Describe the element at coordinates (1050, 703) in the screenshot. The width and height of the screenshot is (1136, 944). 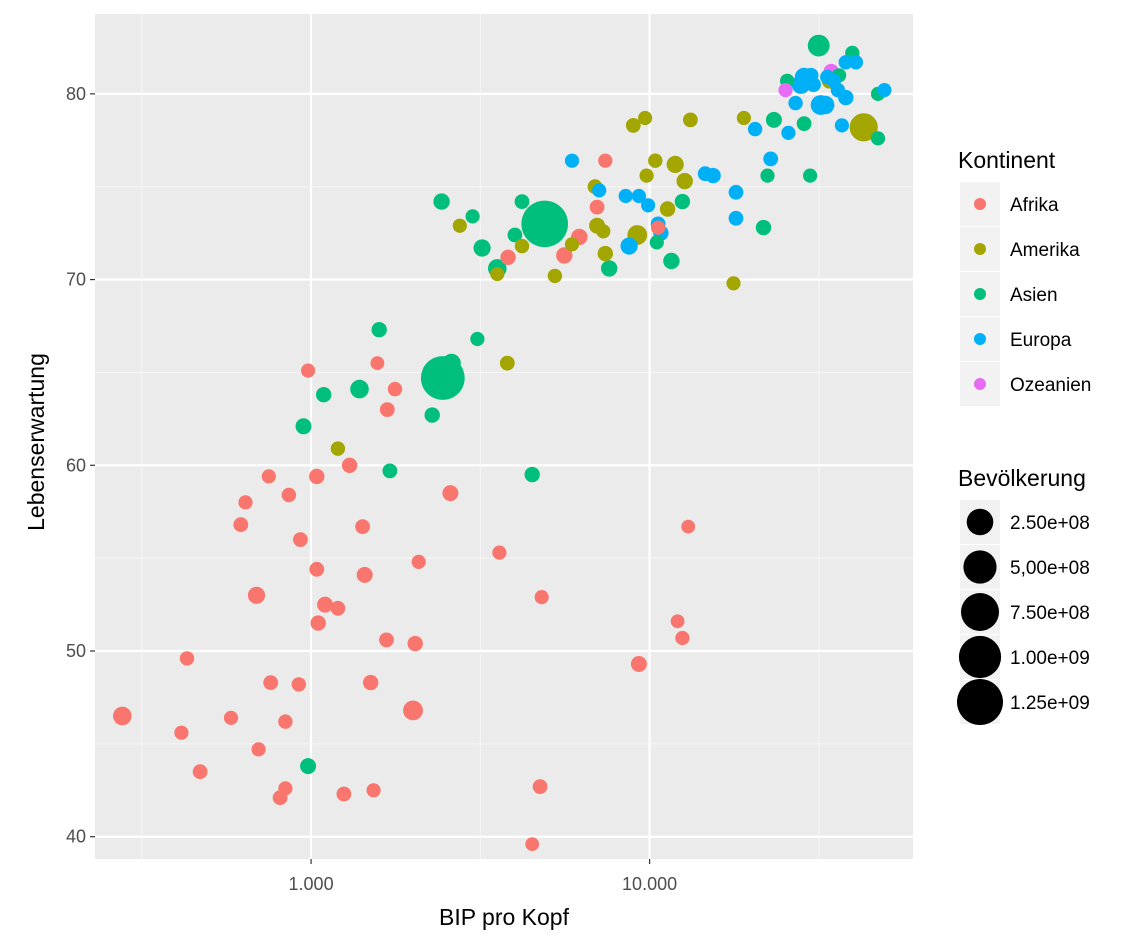
I see `legend-label: 1.25e+09` at that location.